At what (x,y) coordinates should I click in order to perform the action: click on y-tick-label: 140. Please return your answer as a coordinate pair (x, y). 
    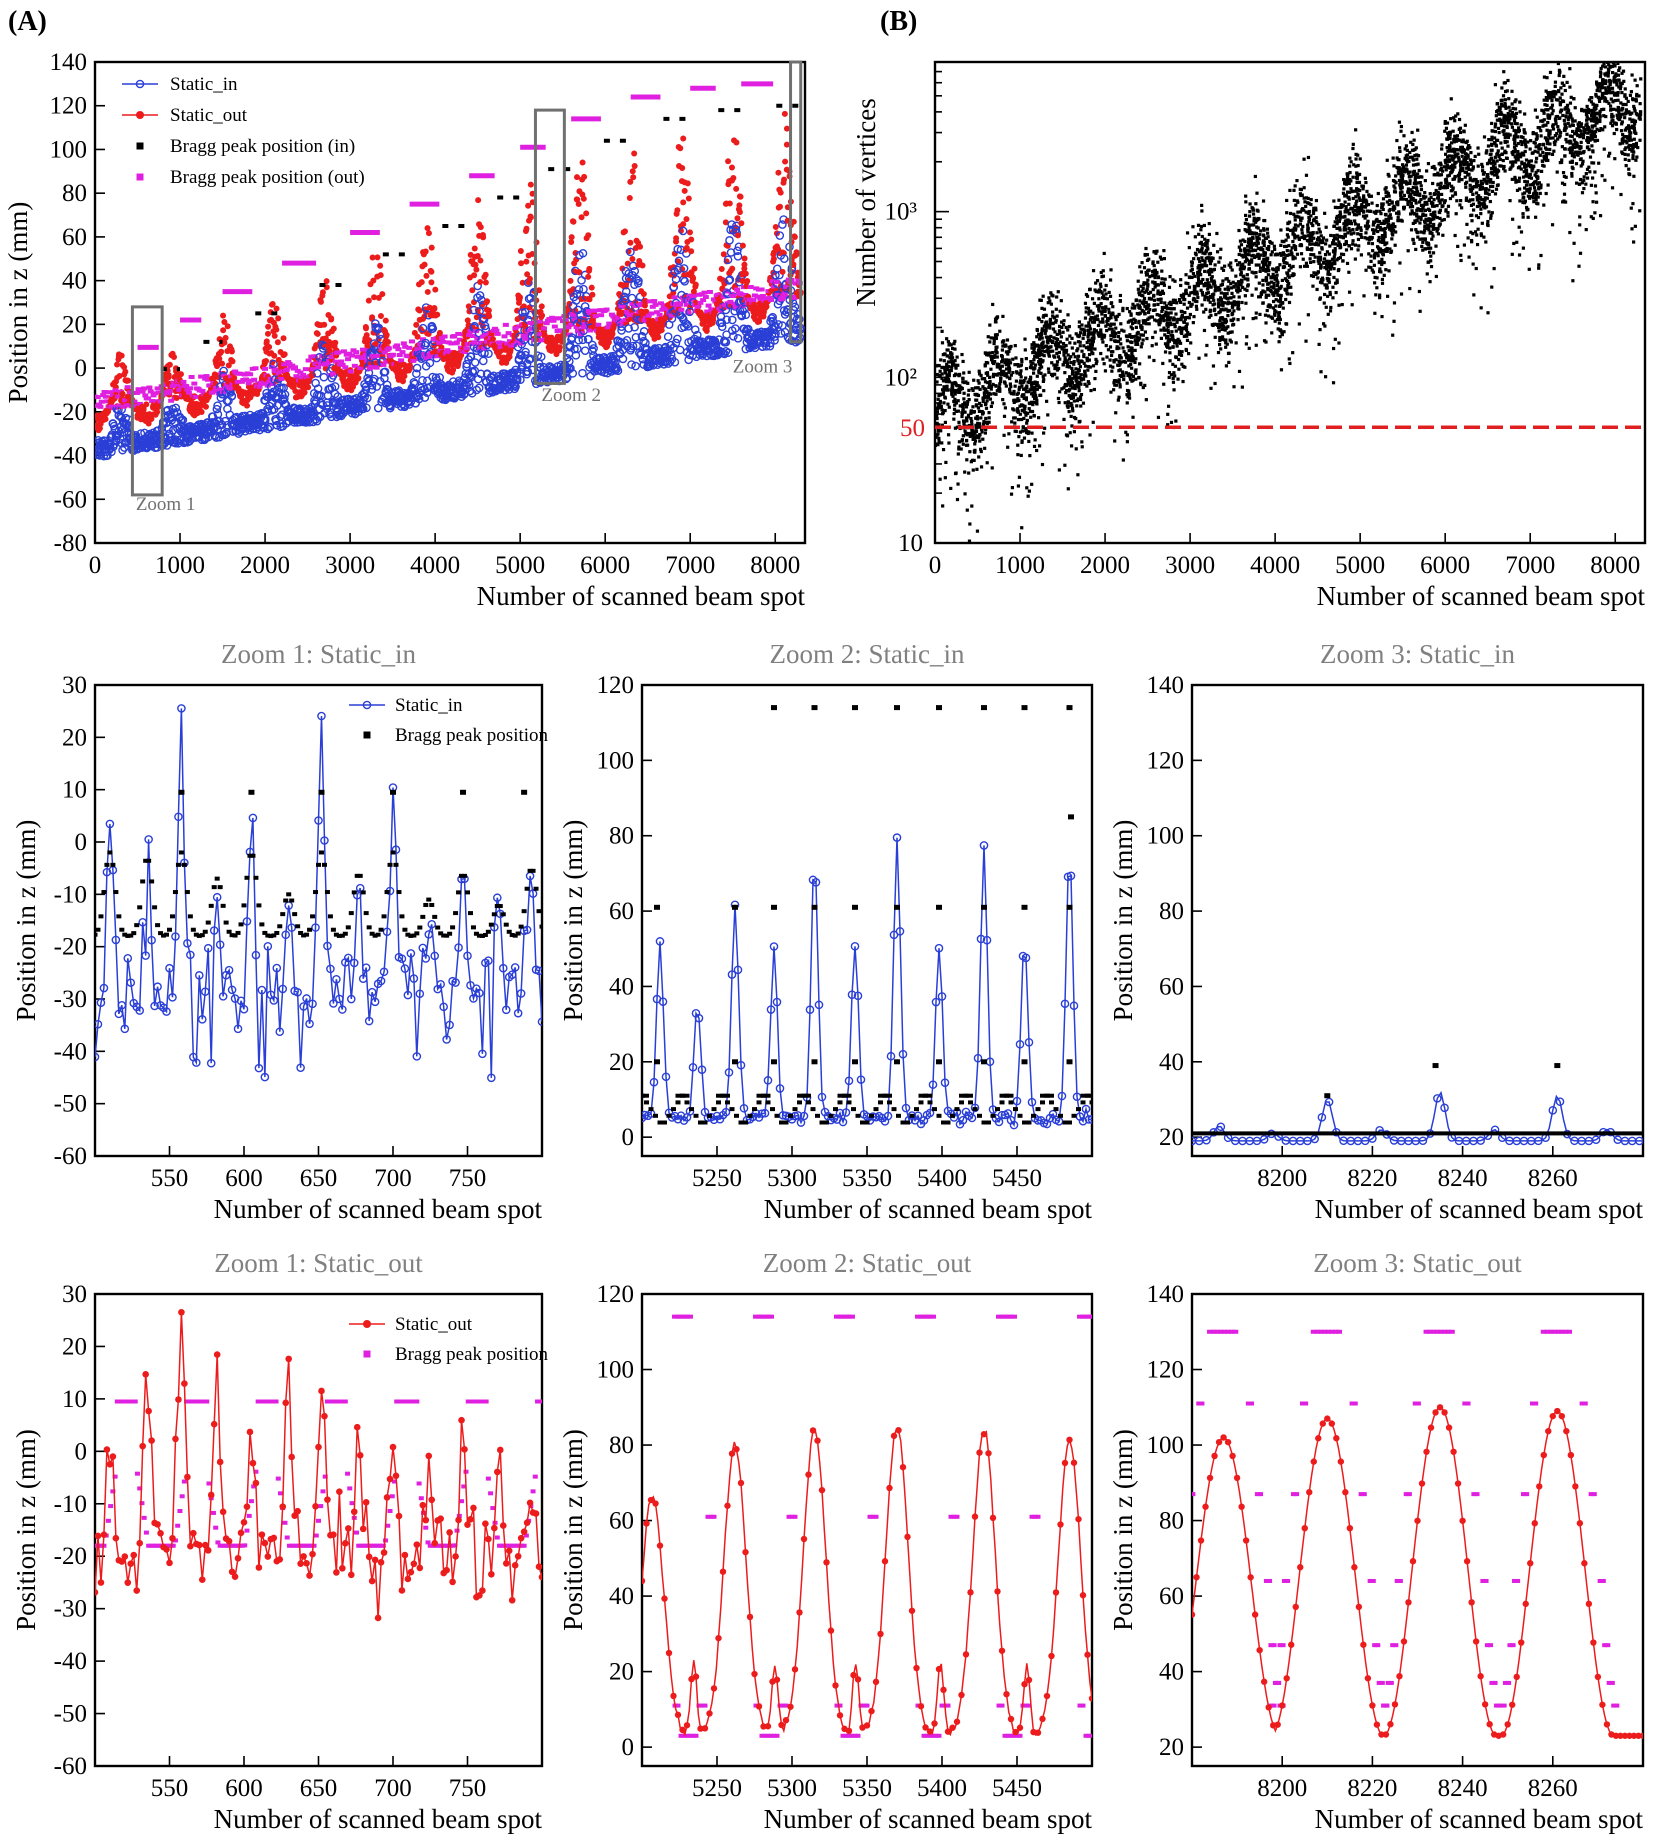
    Looking at the image, I should click on (69, 62).